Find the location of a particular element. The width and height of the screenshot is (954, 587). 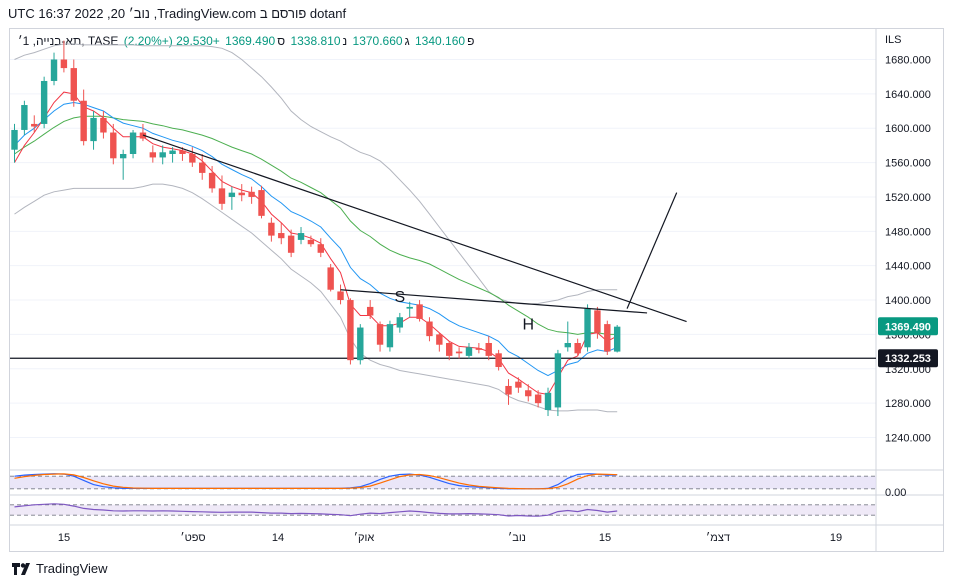

high-label: ג is located at coordinates (407, 41).